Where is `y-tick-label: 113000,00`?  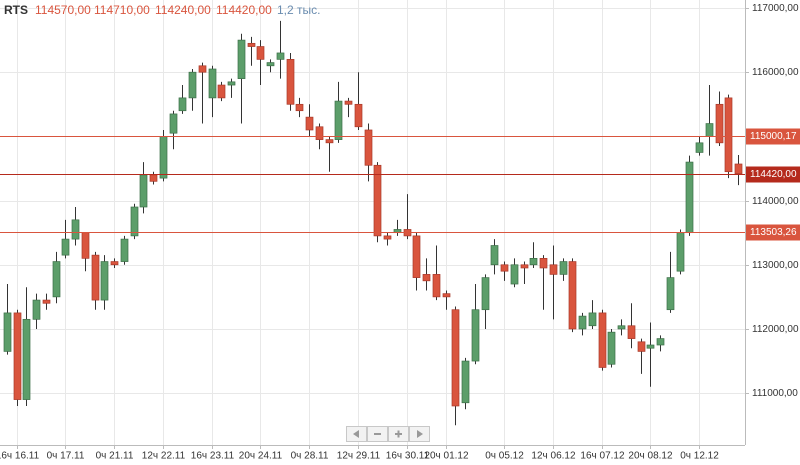
y-tick-label: 113000,00 is located at coordinates (775, 265).